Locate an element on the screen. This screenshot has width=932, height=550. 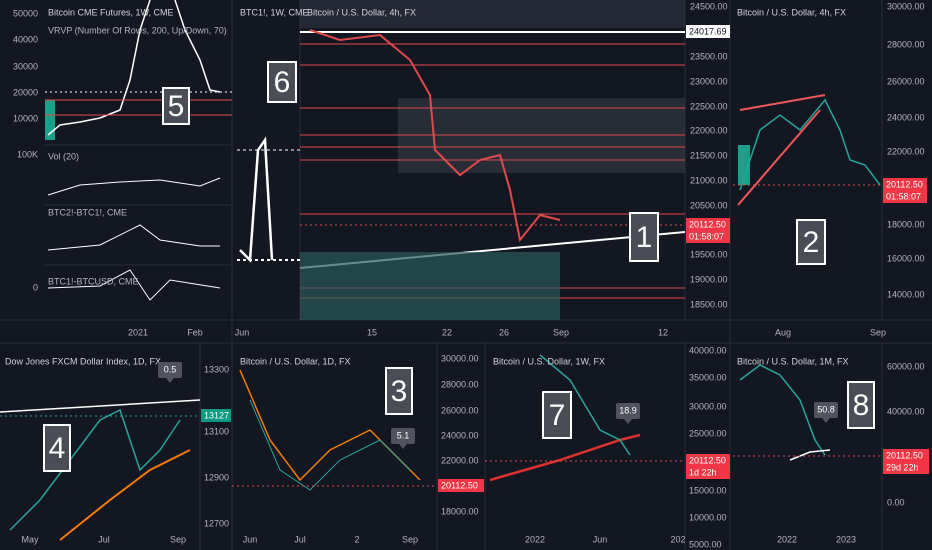
x-tick-label: 26 is located at coordinates (504, 332).